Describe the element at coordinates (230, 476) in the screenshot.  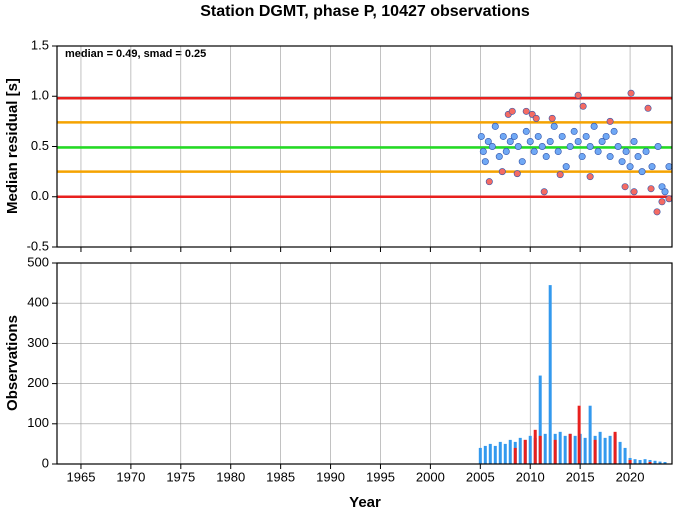
I see `x-tick-label: 1980` at that location.